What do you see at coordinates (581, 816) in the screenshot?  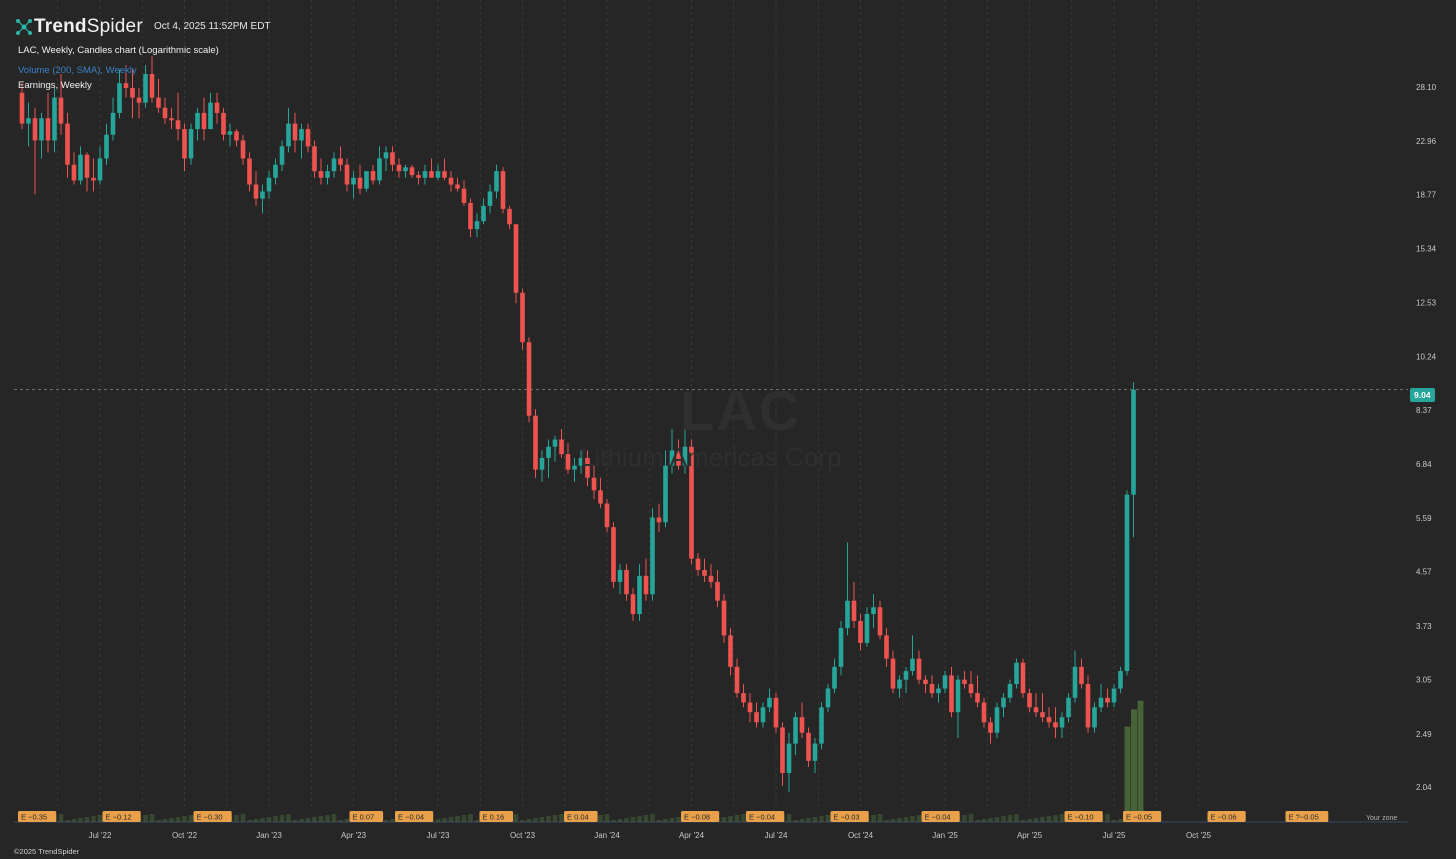 I see `earnings-badge: E 0.04` at bounding box center [581, 816].